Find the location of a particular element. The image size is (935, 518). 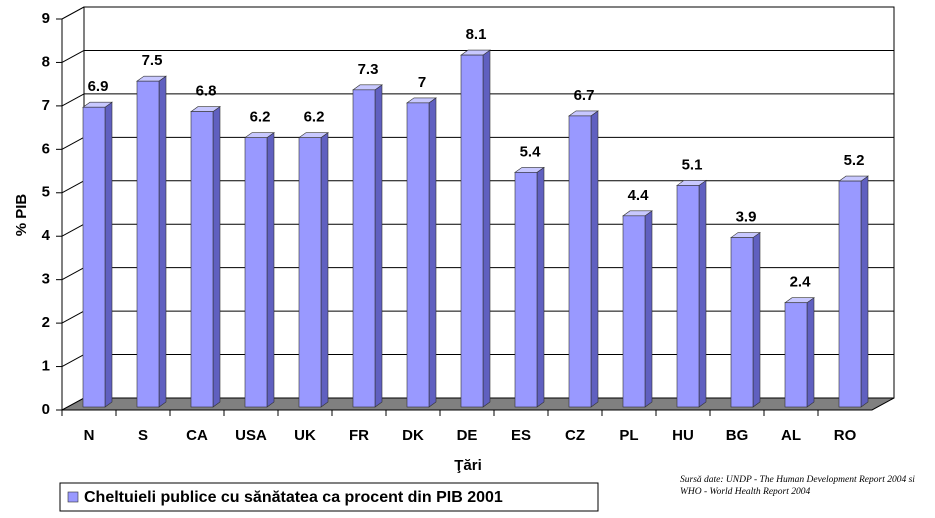

x-axis-label: Ţări is located at coordinates (468, 465).